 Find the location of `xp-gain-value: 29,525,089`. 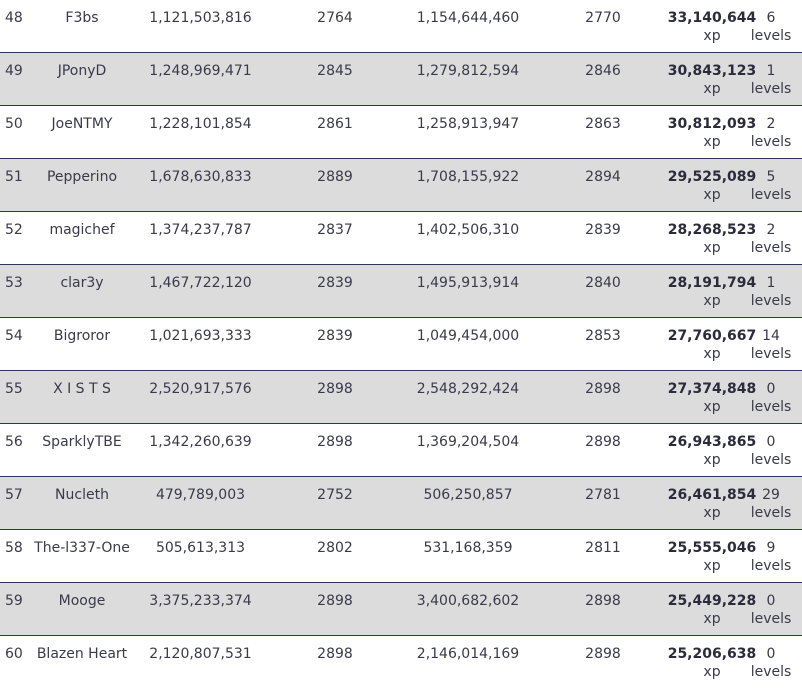

xp-gain-value: 29,525,089 is located at coordinates (712, 177).